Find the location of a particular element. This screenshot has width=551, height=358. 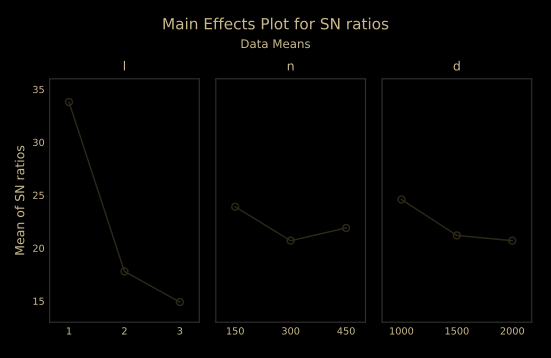

text: Data Means is located at coordinates (276, 43).